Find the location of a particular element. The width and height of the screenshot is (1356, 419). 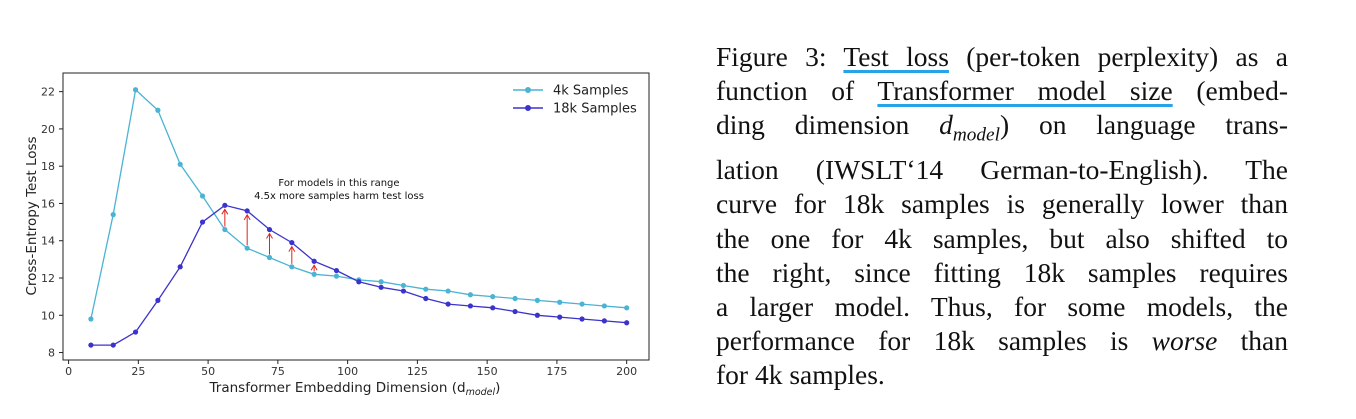

x-tick-label: 0 is located at coordinates (68, 371).